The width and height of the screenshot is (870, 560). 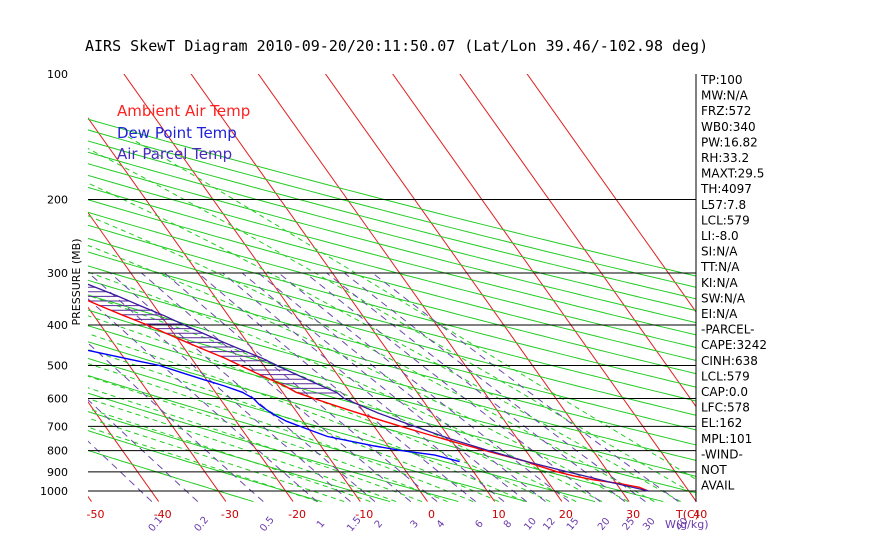 What do you see at coordinates (174, 154) in the screenshot?
I see `legend-parcel: Air Parcel Temp` at bounding box center [174, 154].